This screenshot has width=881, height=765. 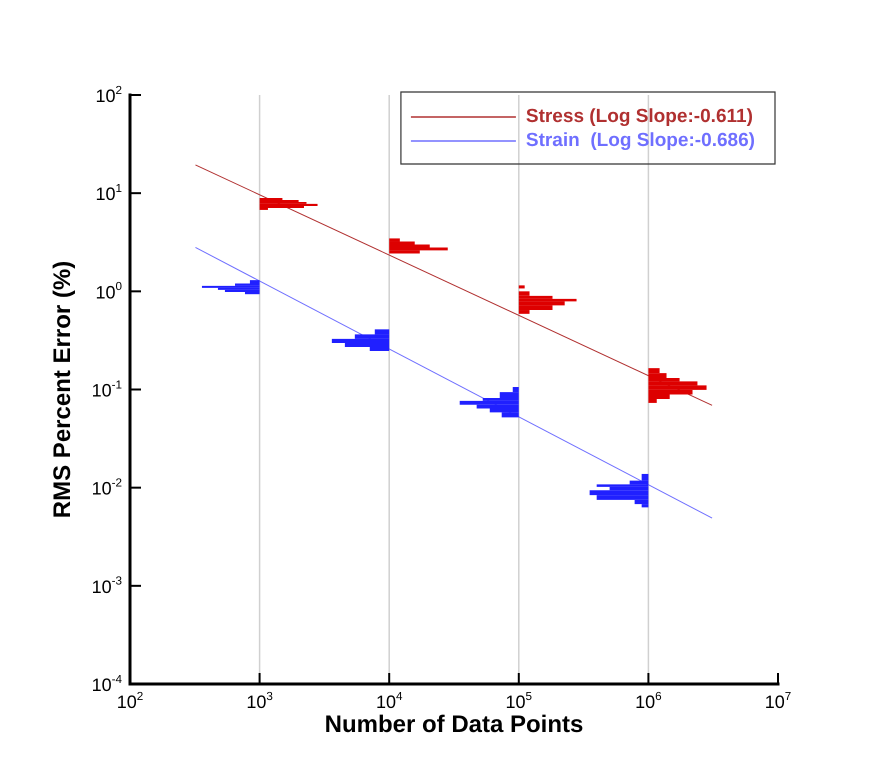 What do you see at coordinates (639, 117) in the screenshot?
I see `text: Stress (Log Slope:-0.611)` at bounding box center [639, 117].